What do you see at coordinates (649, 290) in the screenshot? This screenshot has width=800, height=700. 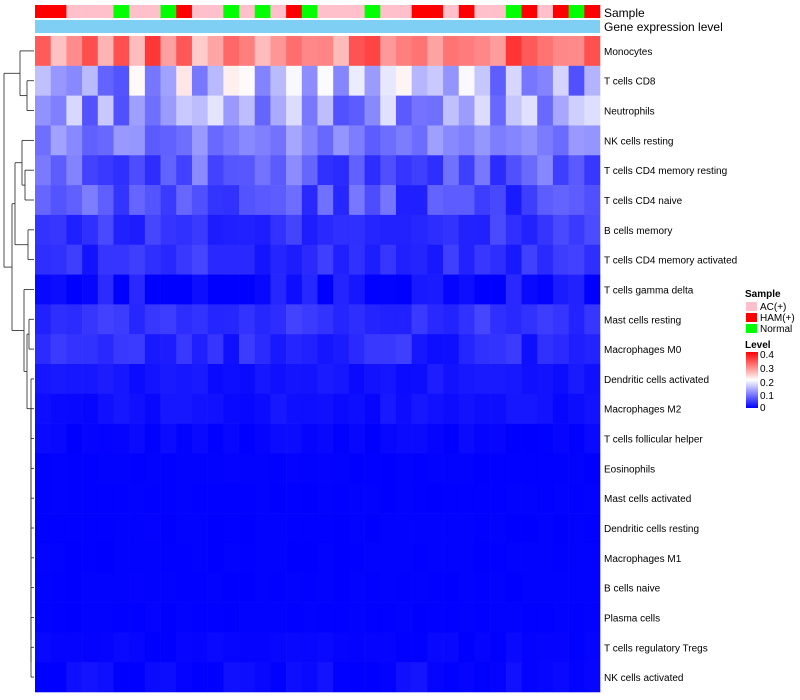 I see `row-label: T cells gamma delta` at bounding box center [649, 290].